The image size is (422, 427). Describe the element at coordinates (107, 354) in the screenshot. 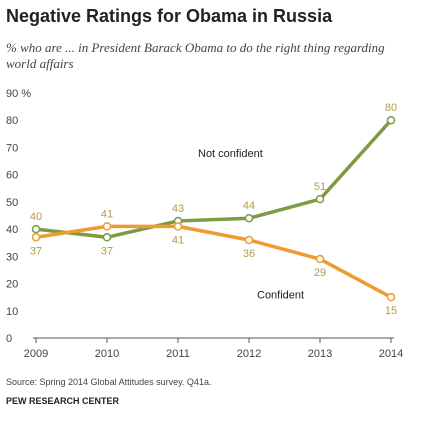

I see `x-tick-label: 2010` at that location.